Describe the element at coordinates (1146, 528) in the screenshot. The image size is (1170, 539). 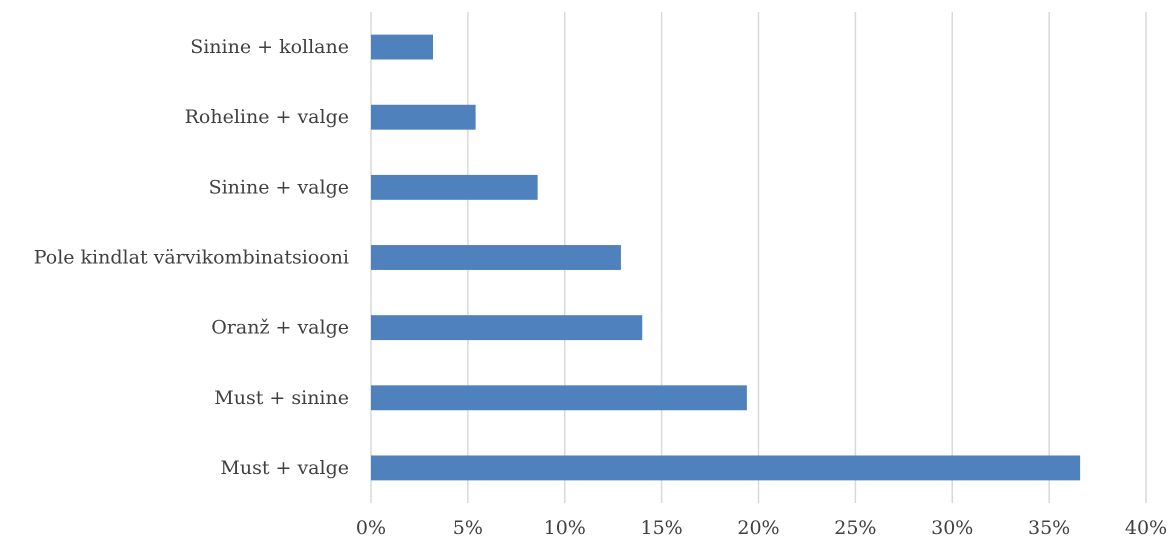
I see `x-tick-label: 40%` at that location.